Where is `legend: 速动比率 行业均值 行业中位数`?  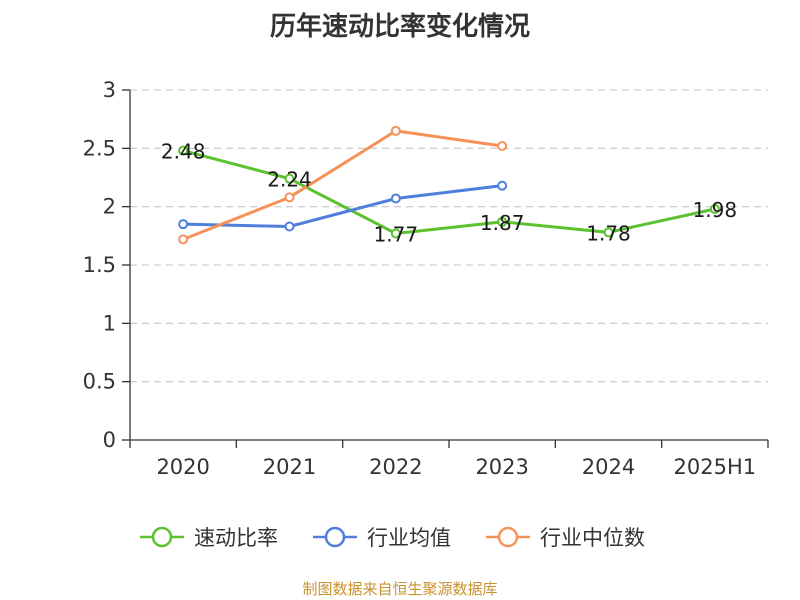
legend: 速动比率 行业均值 行业中位数 is located at coordinates (392, 538).